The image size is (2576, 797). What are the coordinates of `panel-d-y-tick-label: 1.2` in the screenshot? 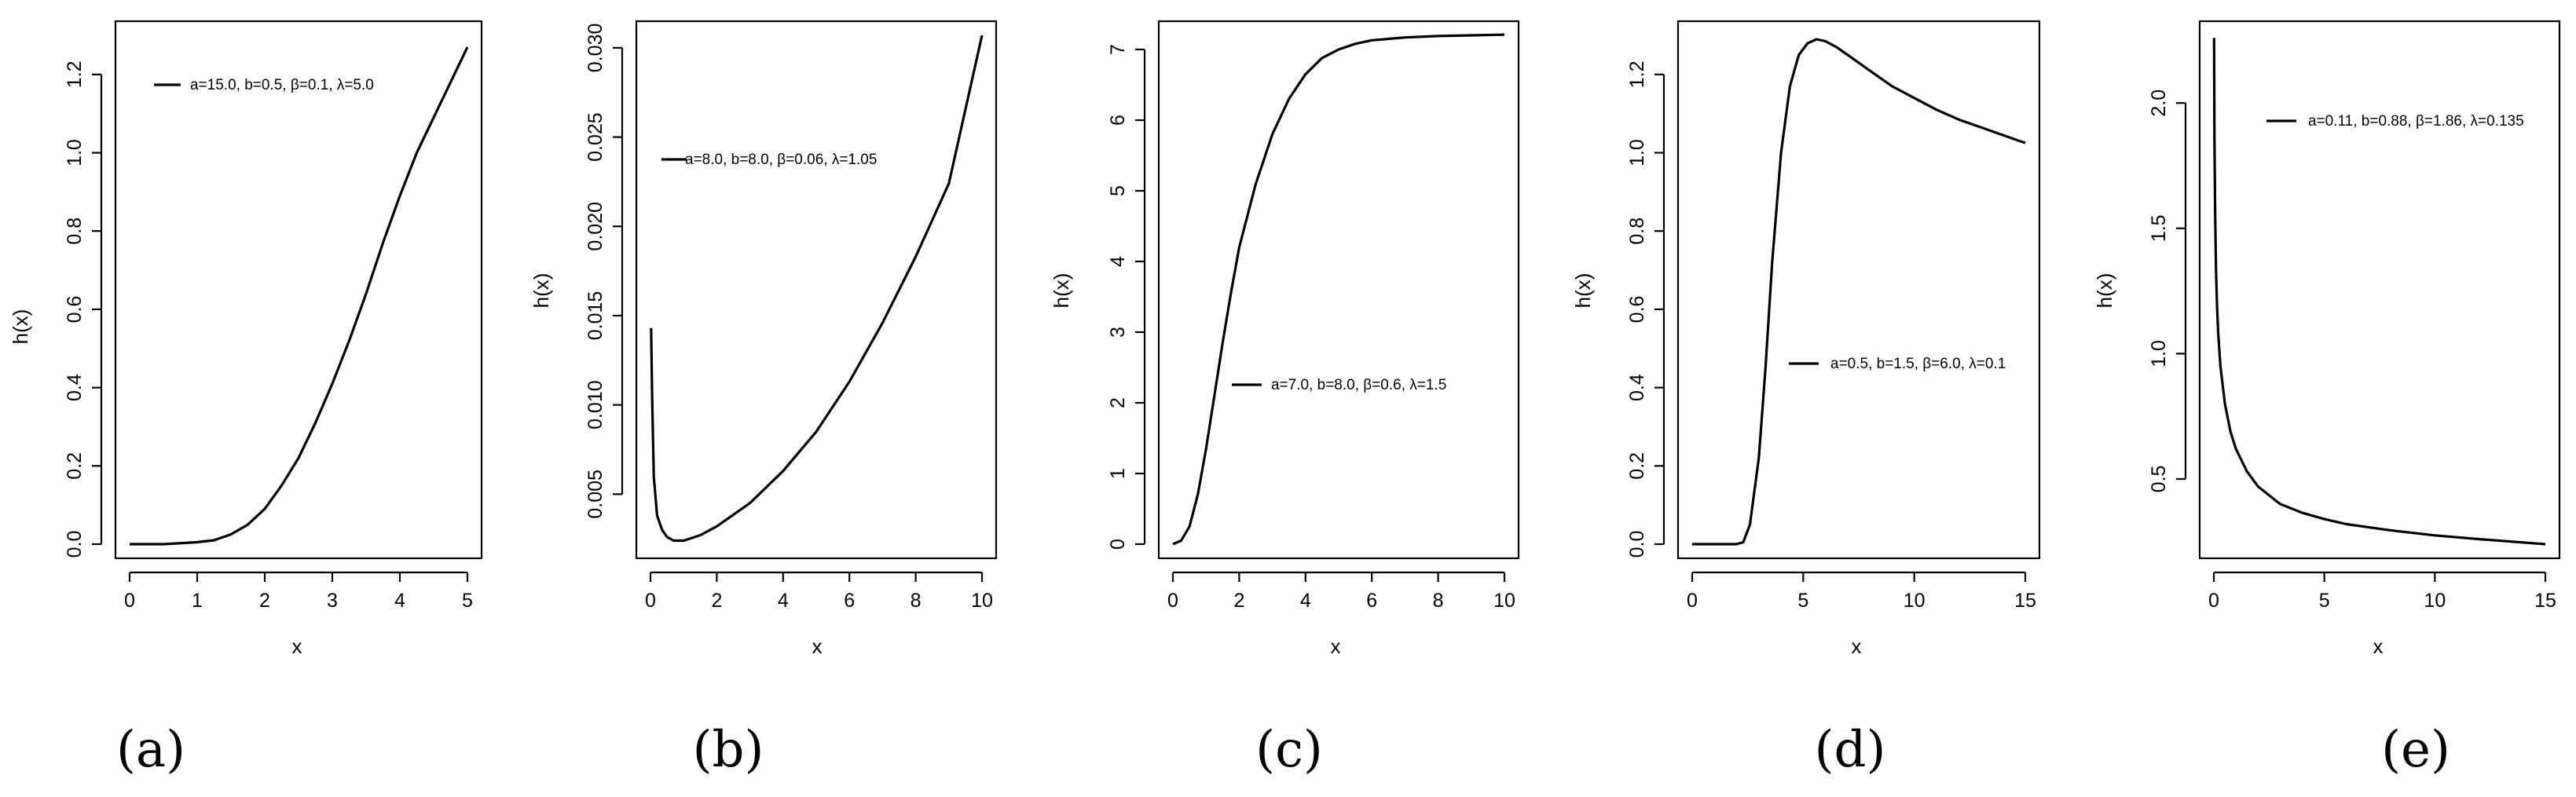 It's located at (1637, 74).